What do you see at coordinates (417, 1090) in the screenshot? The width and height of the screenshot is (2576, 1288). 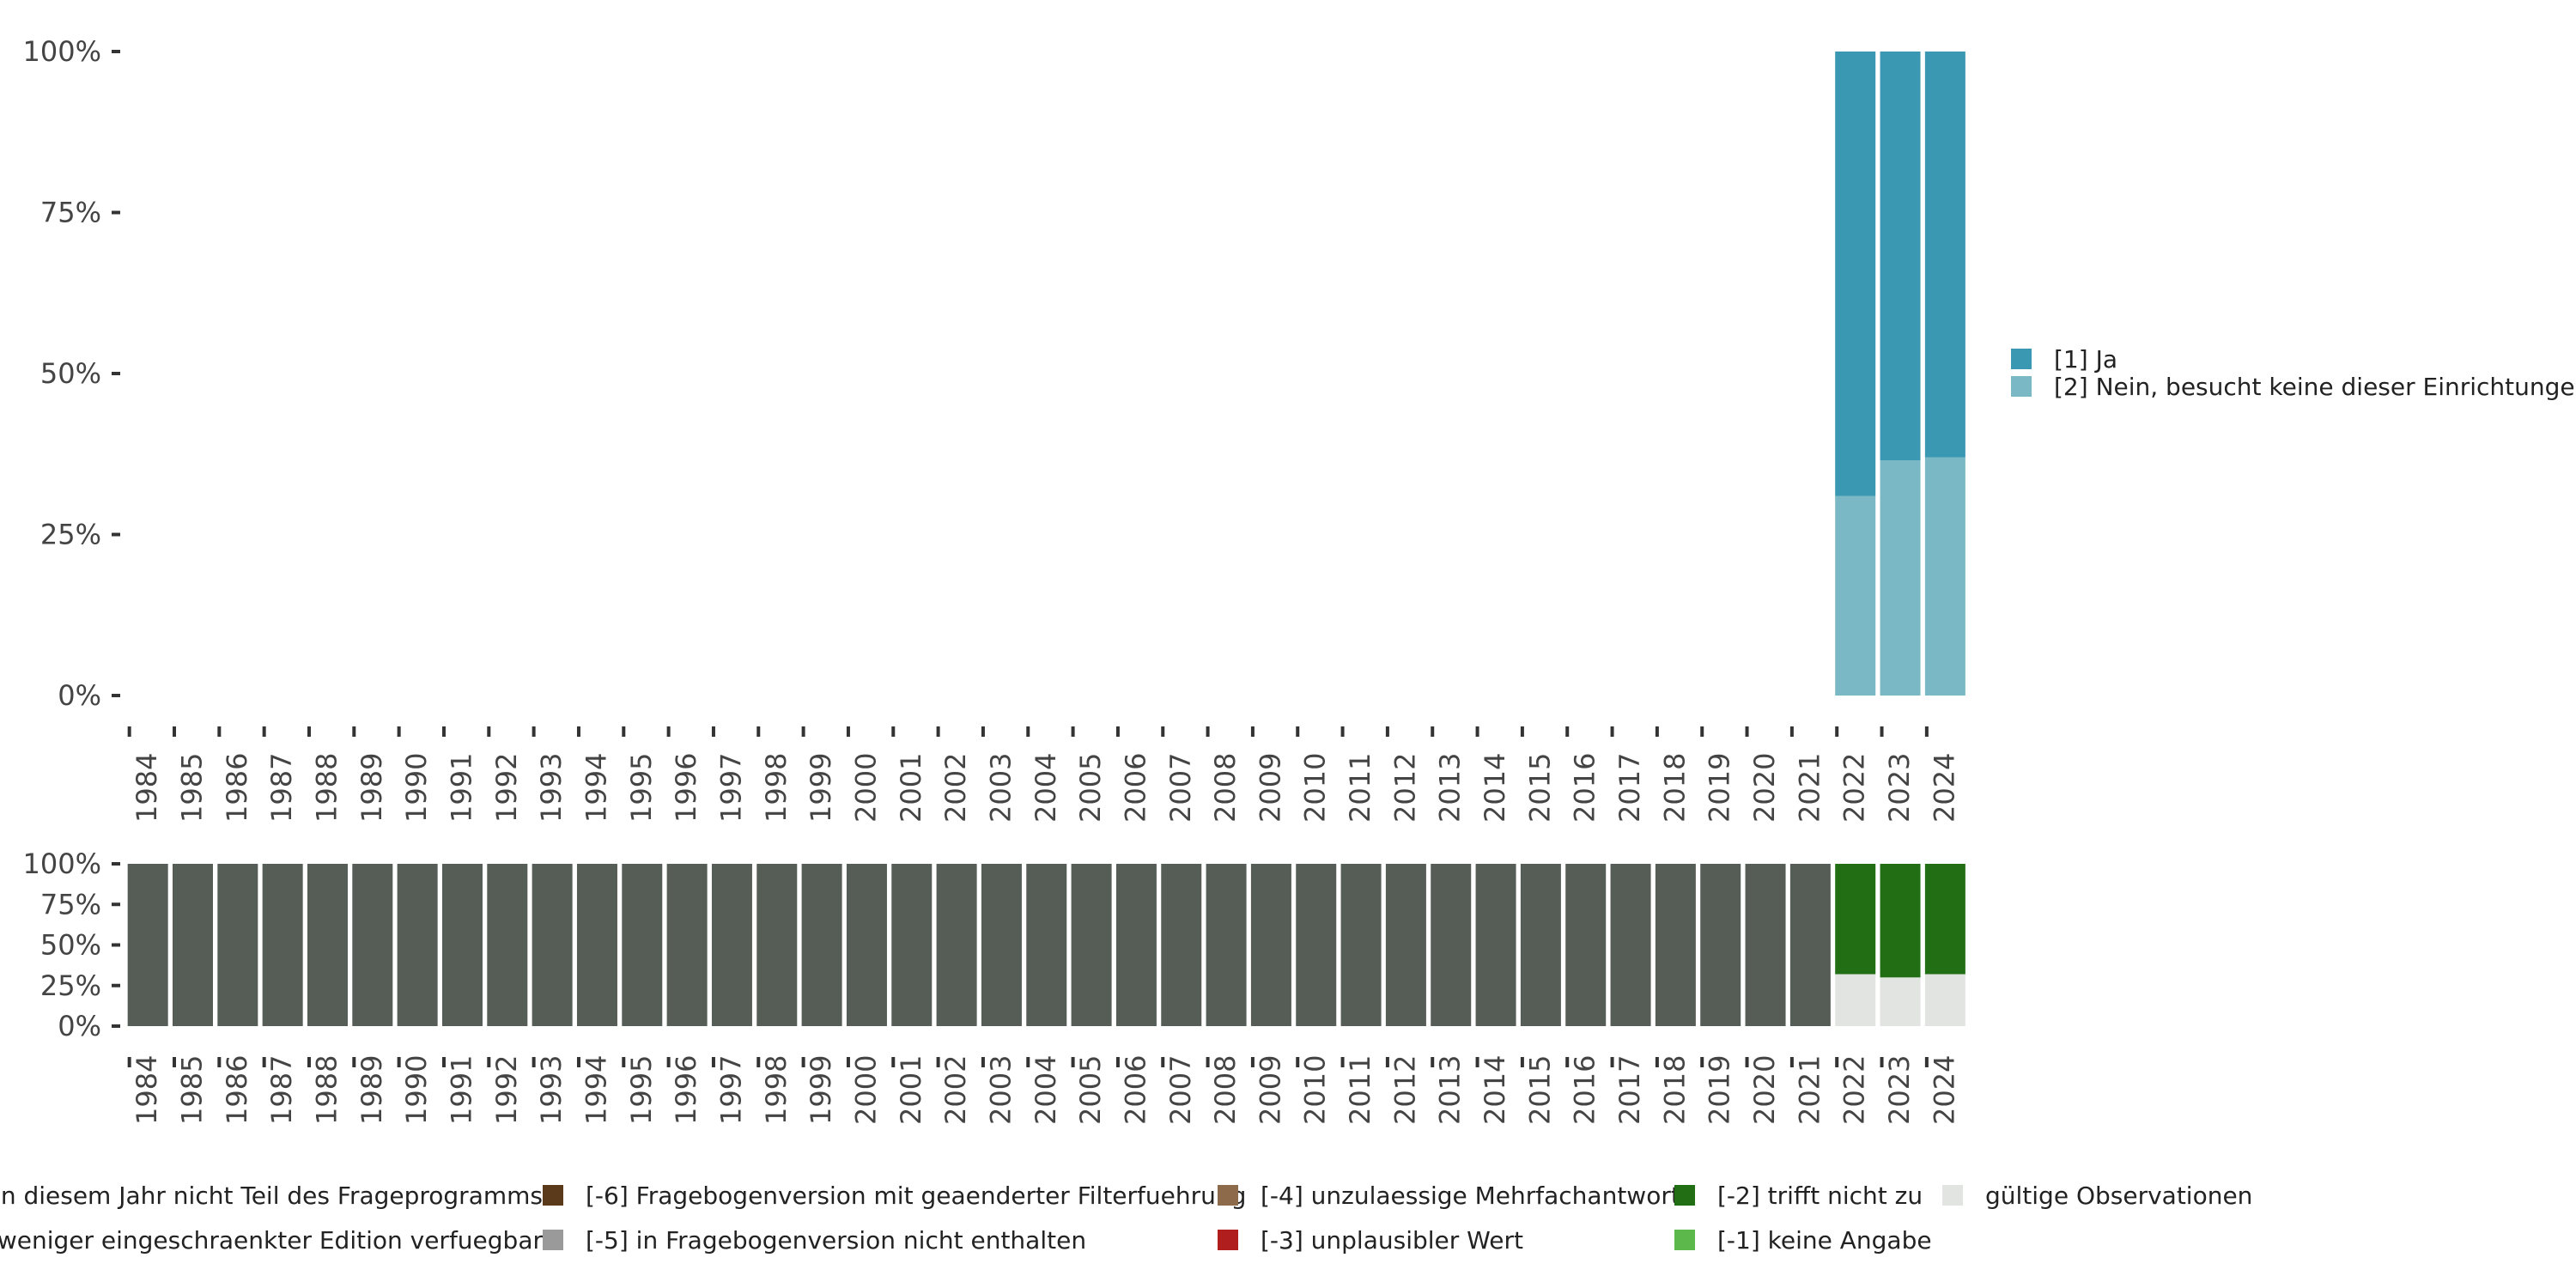 I see `x-tick-label: 1990` at bounding box center [417, 1090].